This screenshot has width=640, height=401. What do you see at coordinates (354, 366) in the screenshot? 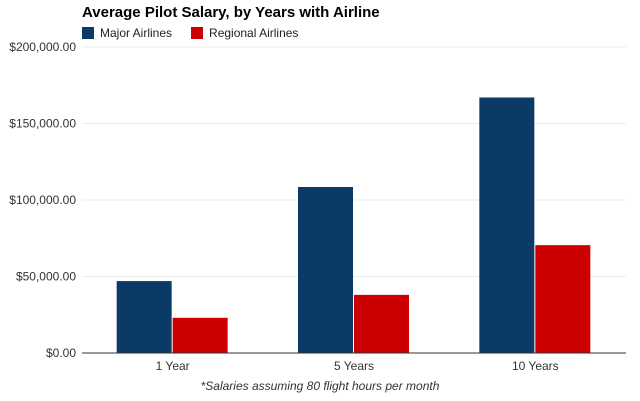
I see `x-tick-label: 5 Years` at bounding box center [354, 366].